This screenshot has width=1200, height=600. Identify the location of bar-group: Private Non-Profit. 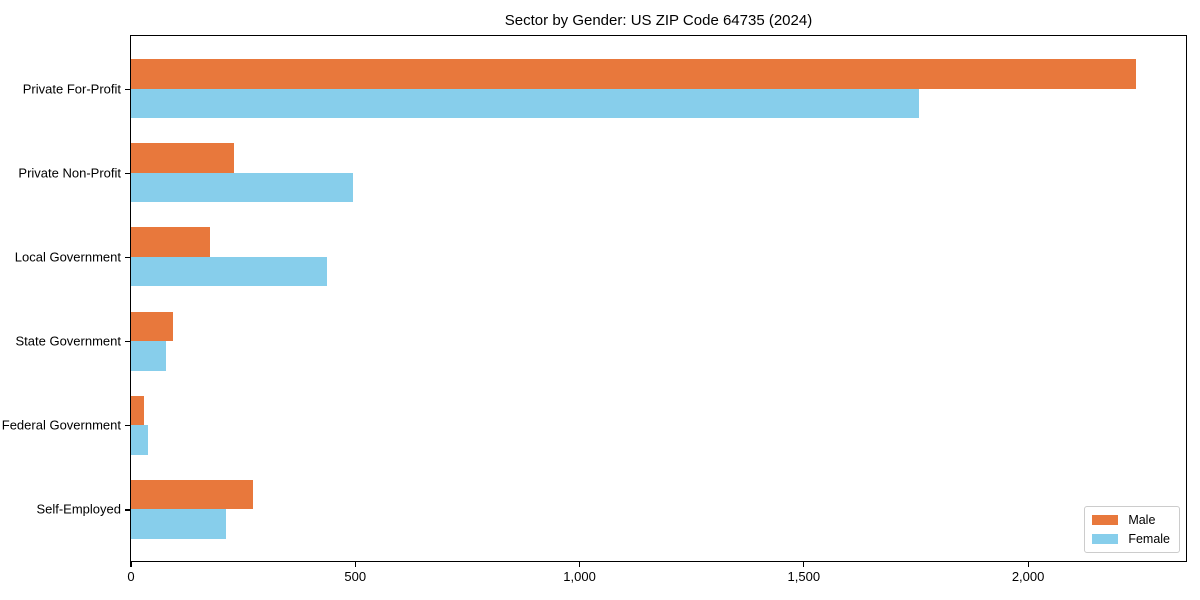
(602, 173).